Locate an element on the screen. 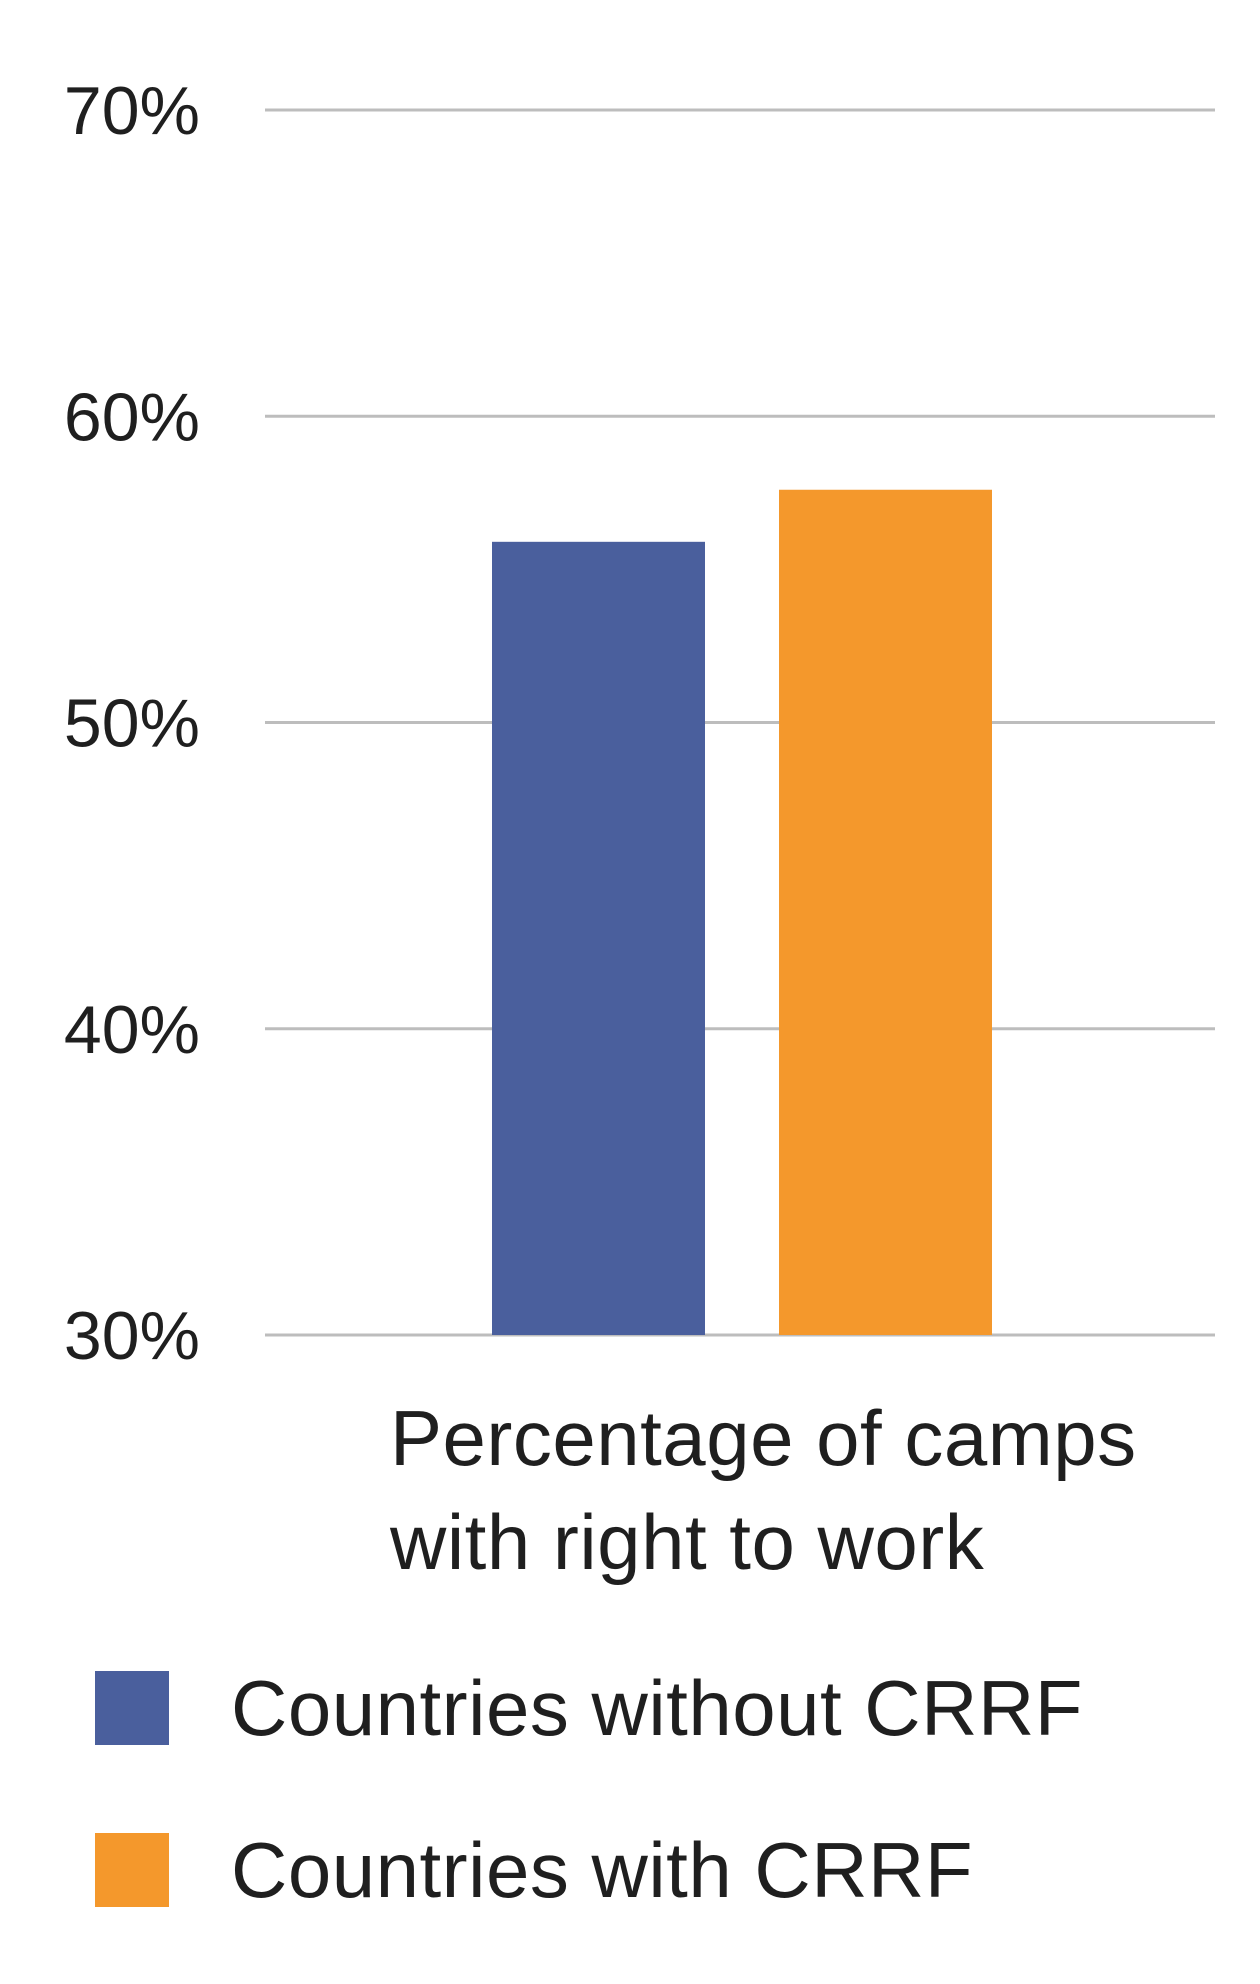  legend-swatch-without-crrf is located at coordinates (132, 1708).